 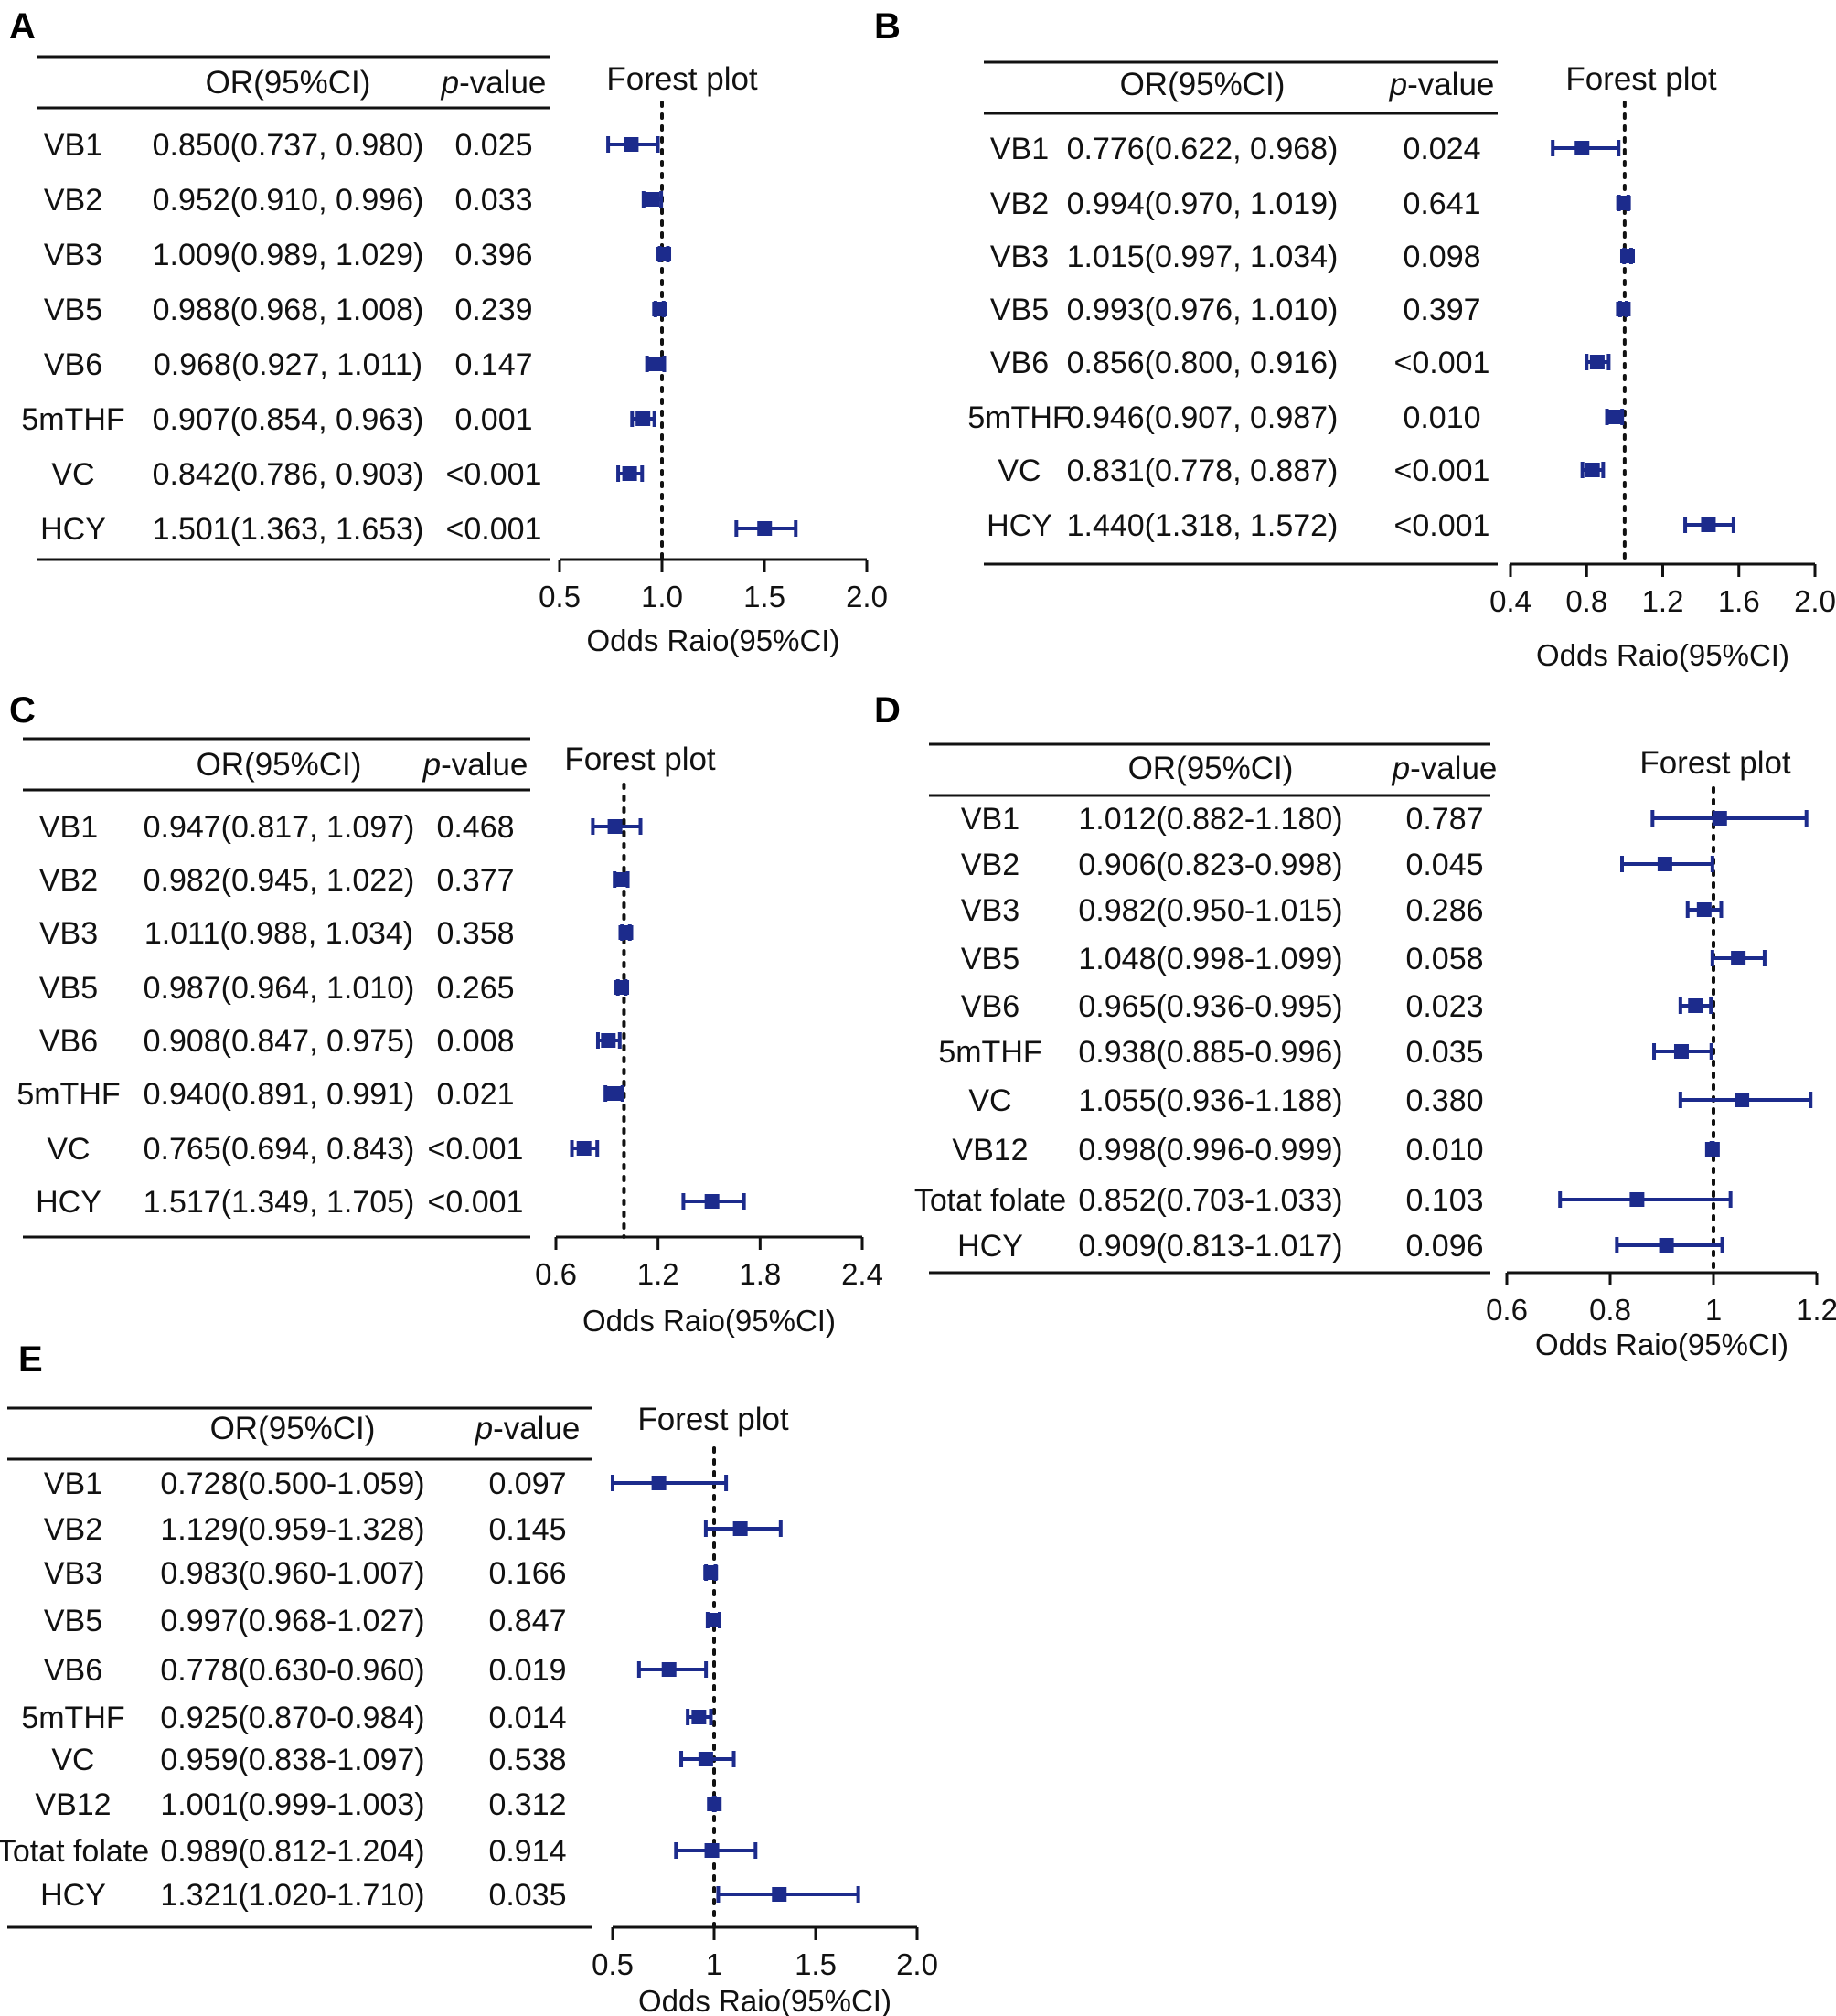 What do you see at coordinates (382, 1621) in the screenshot?
I see `table-row: VB5 0.997(0.968-1.027) 0.847` at bounding box center [382, 1621].